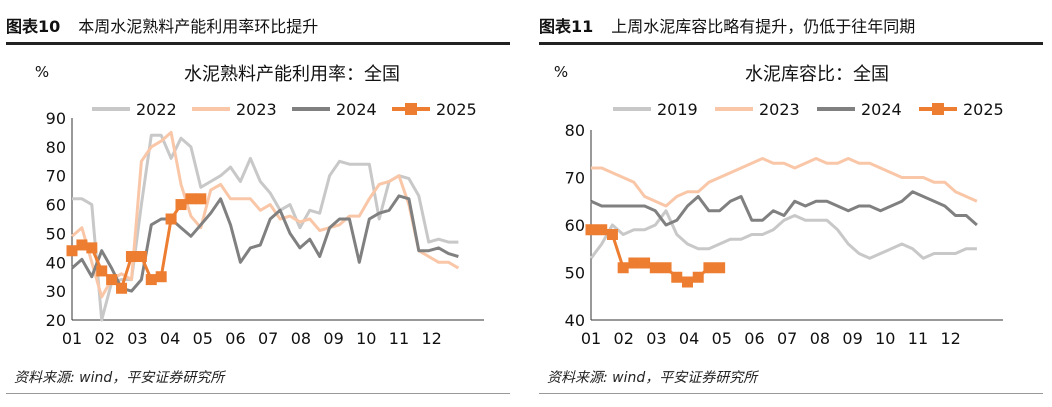  What do you see at coordinates (566, 26) in the screenshot?
I see `figure-label: 图表11` at bounding box center [566, 26].